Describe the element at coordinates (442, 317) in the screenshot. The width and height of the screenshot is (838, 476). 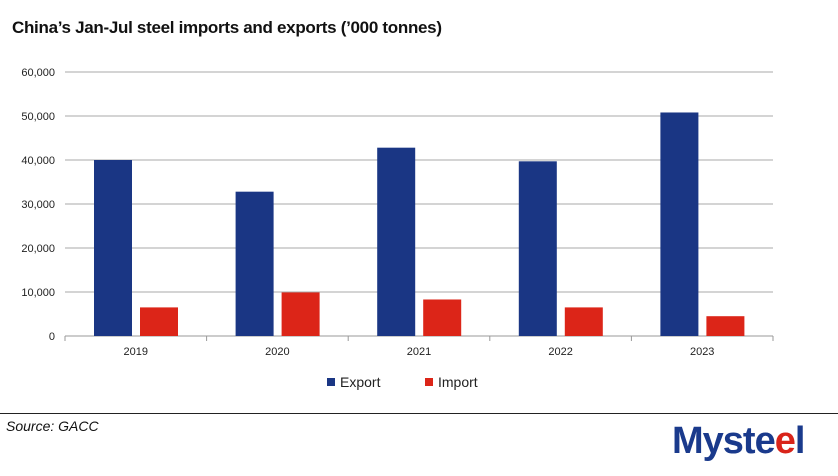
I see `bar-import-2021` at that location.